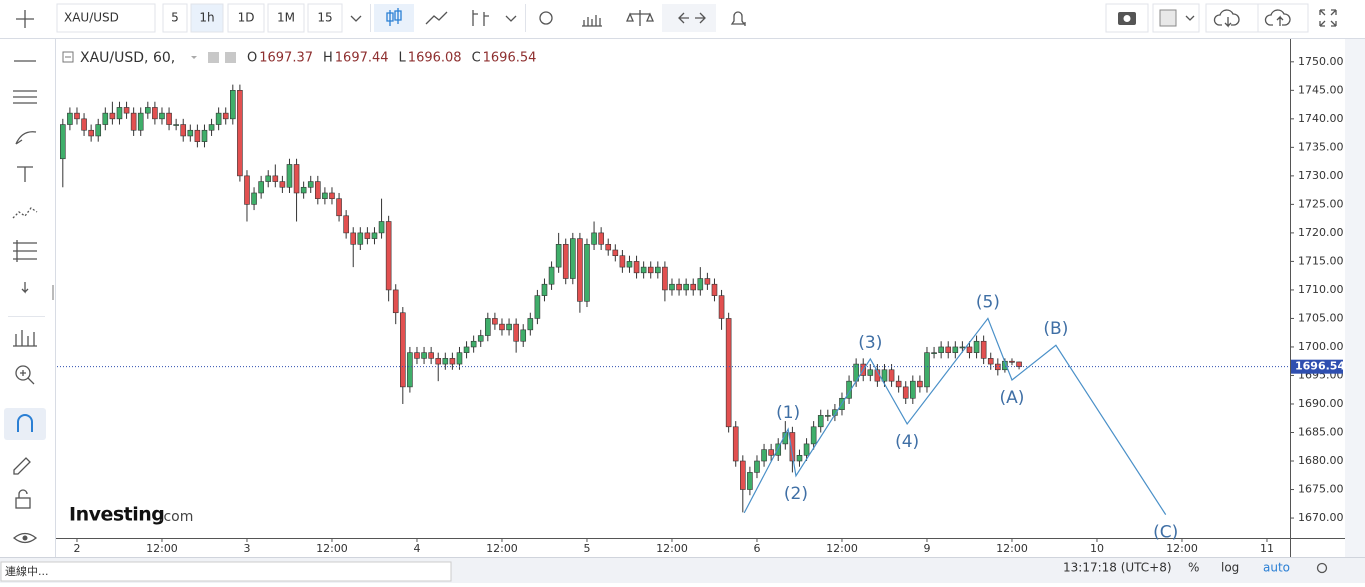 The width and height of the screenshot is (1365, 587). Describe the element at coordinates (640, 18) in the screenshot. I see `compare-icon` at that location.